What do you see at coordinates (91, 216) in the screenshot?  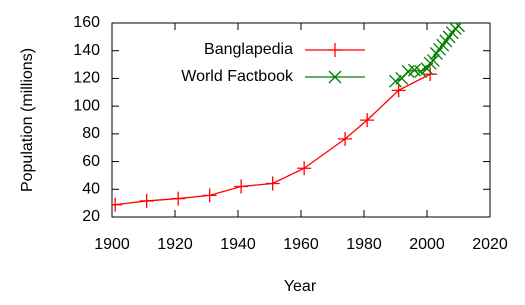 I see `y-tick-label: 20` at bounding box center [91, 216].